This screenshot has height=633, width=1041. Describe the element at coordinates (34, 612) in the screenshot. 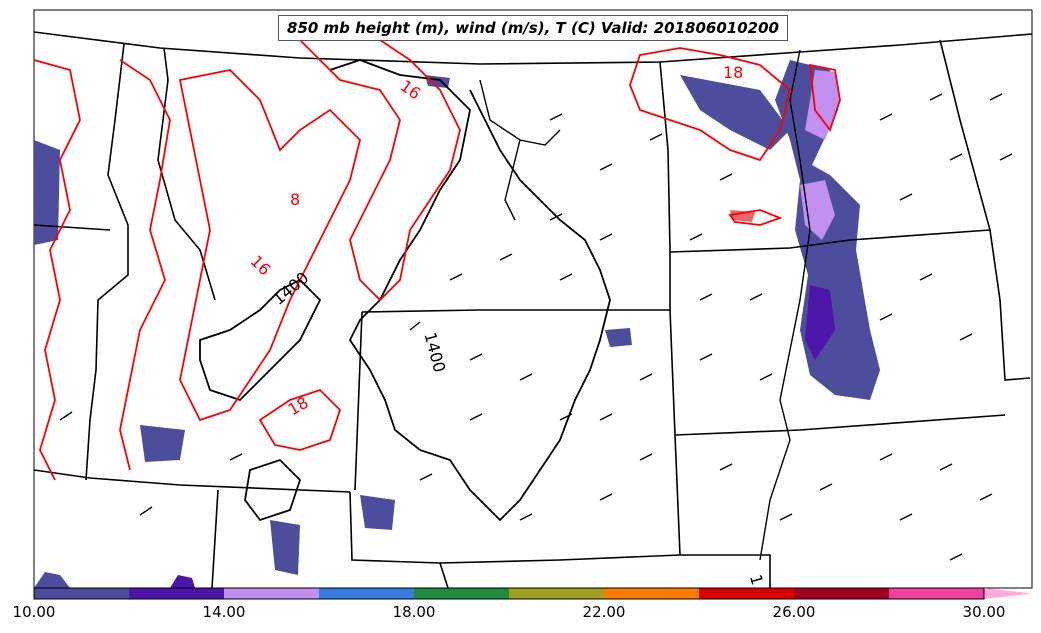

I see `colorbar-tick-label: 10.00` at that location.